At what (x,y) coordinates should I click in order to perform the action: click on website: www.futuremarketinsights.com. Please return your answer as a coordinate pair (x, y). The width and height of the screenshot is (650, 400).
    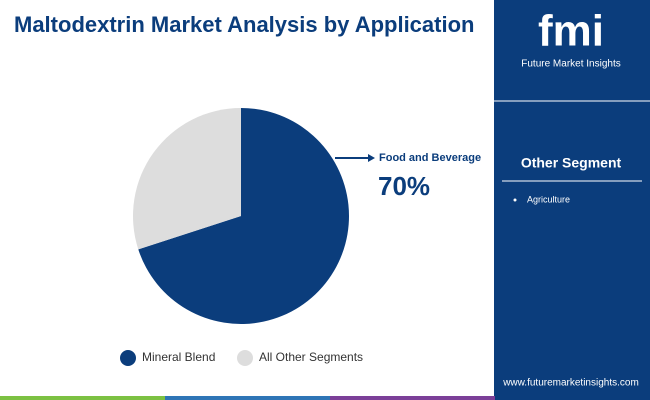
    Looking at the image, I should click on (570, 383).